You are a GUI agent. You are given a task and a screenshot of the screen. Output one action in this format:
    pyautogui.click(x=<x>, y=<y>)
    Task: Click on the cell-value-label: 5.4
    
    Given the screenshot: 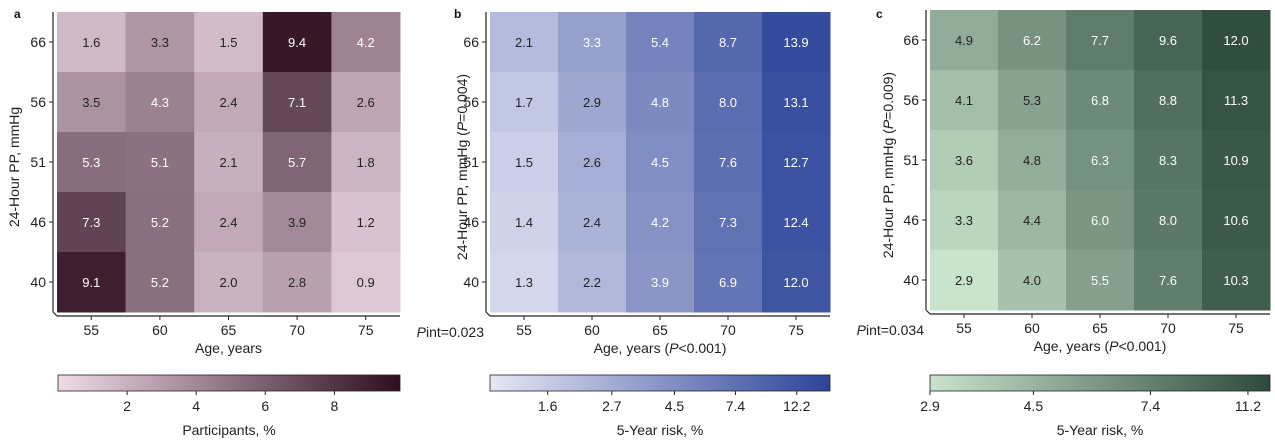 What is the action you would take?
    pyautogui.click(x=660, y=42)
    